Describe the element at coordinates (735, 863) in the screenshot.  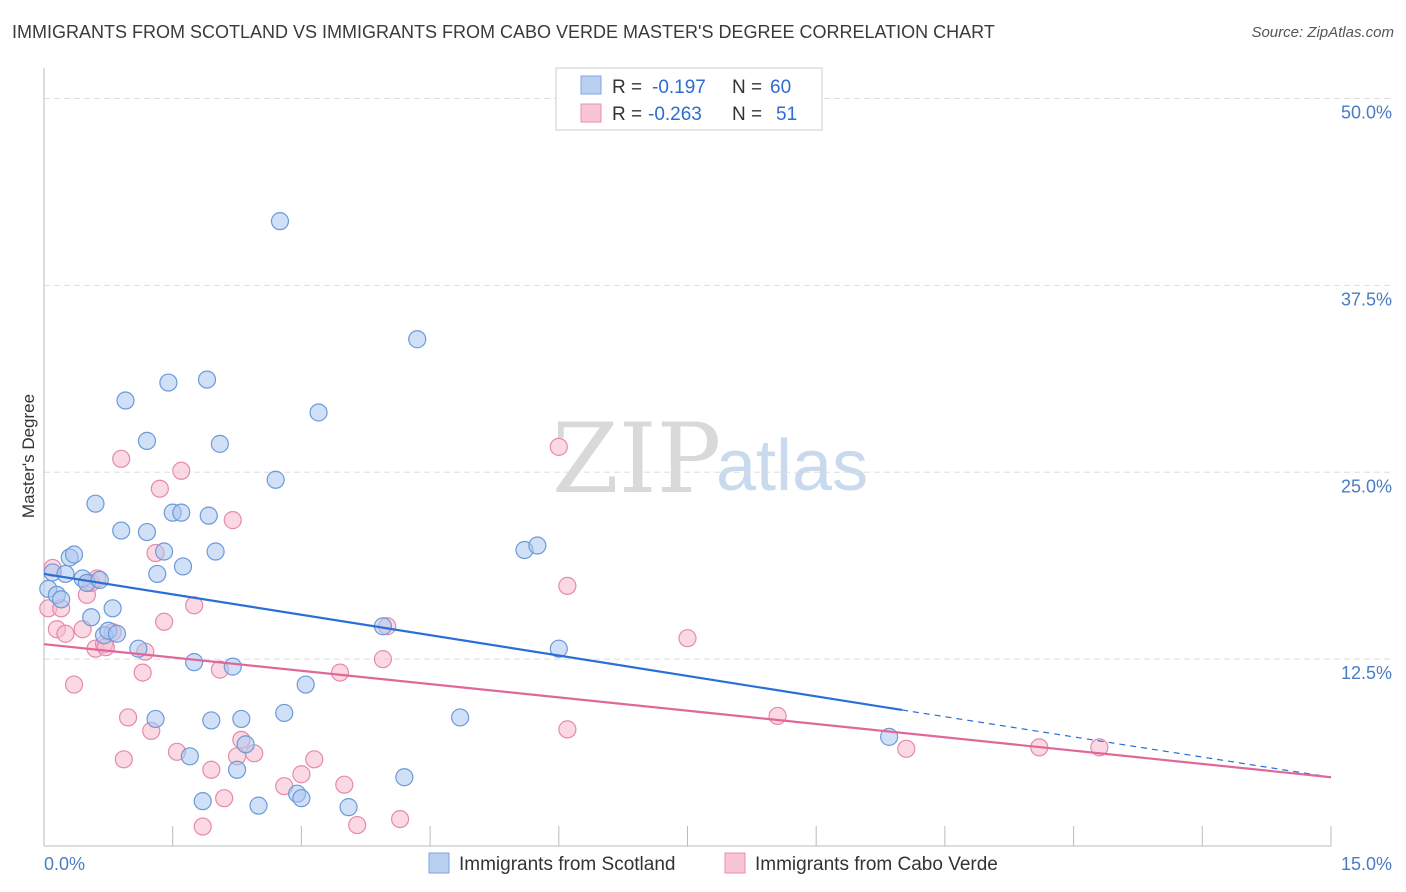
I see `bottom-legend-swatch-caboverde` at that location.